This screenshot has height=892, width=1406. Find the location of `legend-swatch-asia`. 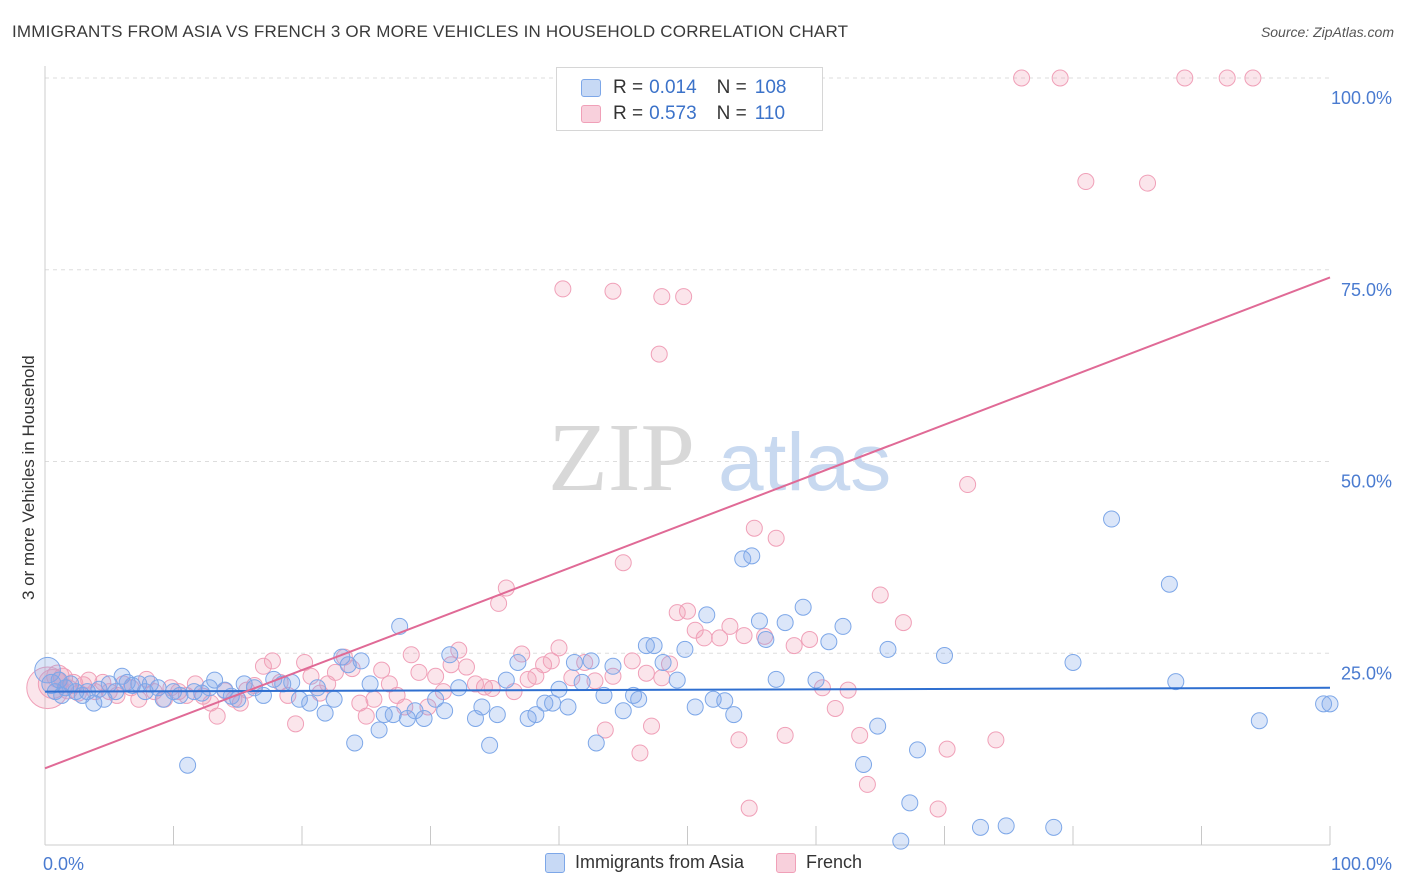

legend-swatch-asia is located at coordinates (591, 88).